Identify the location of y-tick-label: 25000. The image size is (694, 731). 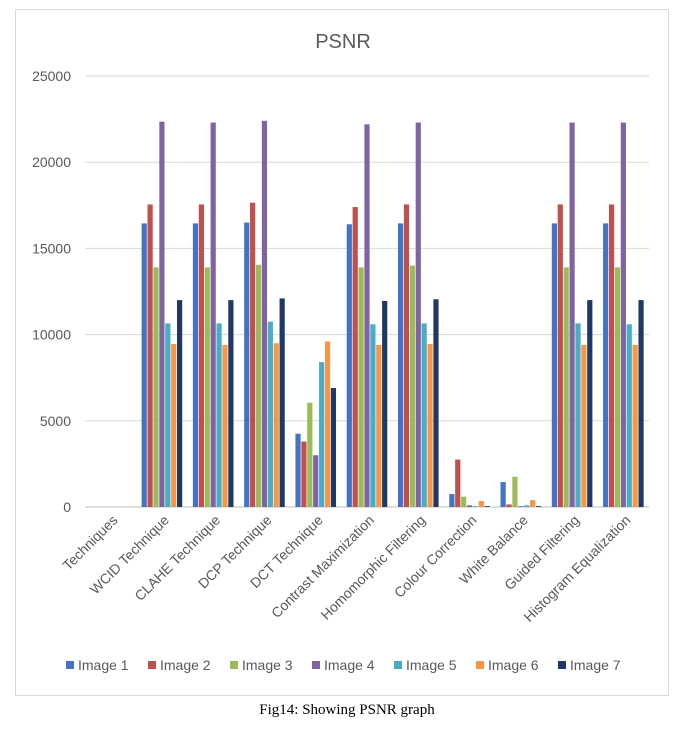
(51, 76).